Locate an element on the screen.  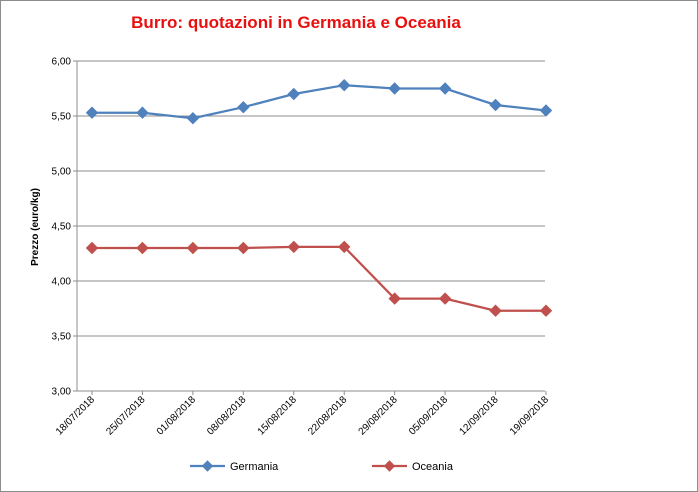
x-tick-label: 05/09/2018 is located at coordinates (428, 415).